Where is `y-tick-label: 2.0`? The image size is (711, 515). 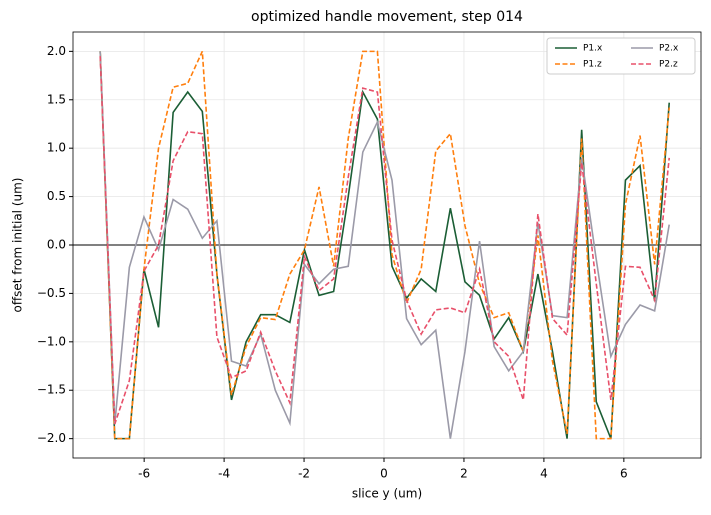
y-tick-label: 2.0 is located at coordinates (56, 51).